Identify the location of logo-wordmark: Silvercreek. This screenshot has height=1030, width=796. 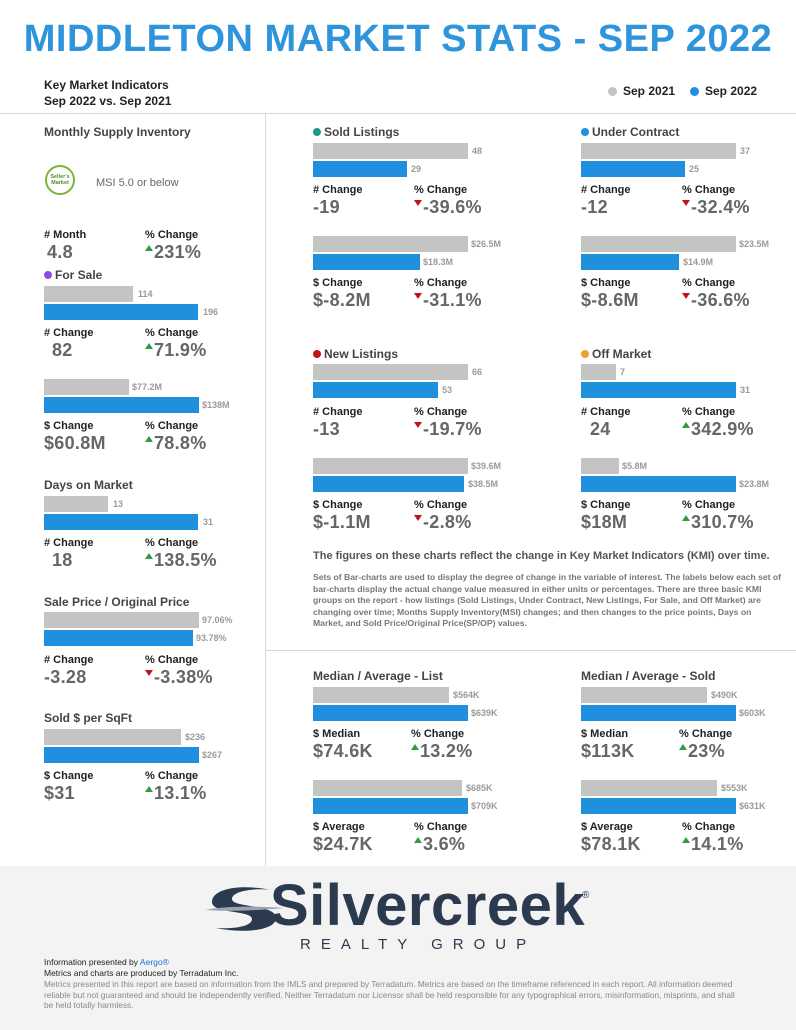
(428, 905).